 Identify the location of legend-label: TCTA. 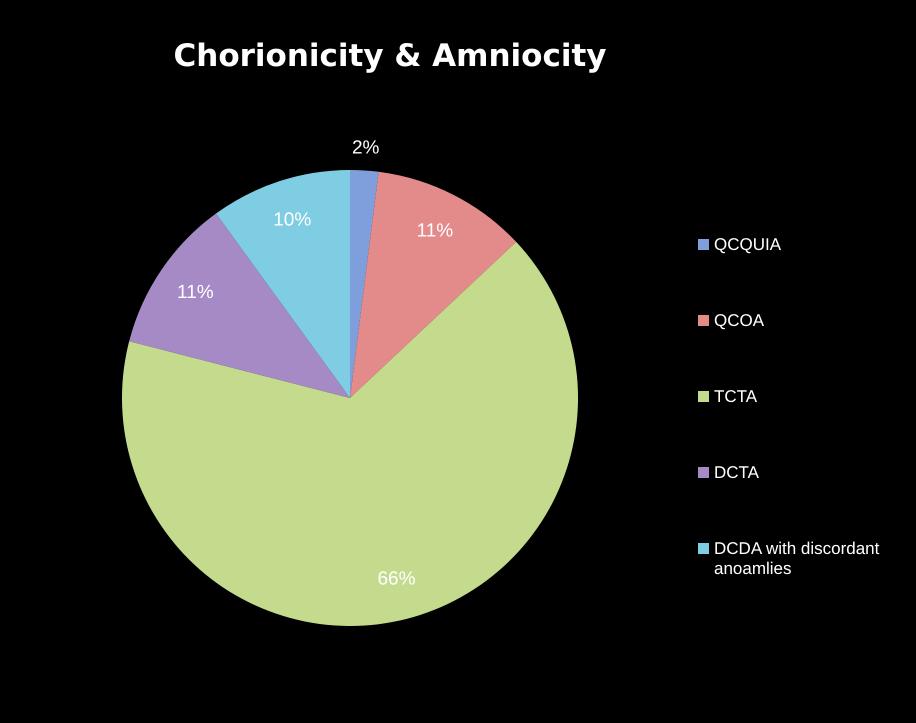
(736, 397).